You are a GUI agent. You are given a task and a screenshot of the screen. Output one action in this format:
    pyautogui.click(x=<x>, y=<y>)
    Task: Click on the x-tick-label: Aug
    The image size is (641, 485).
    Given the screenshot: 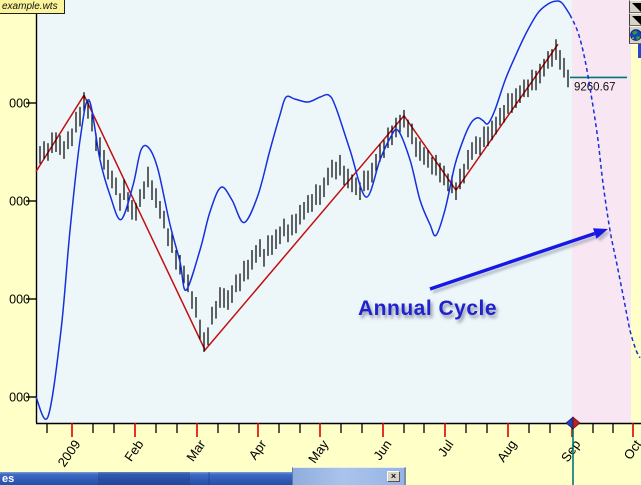 What is the action you would take?
    pyautogui.click(x=507, y=451)
    